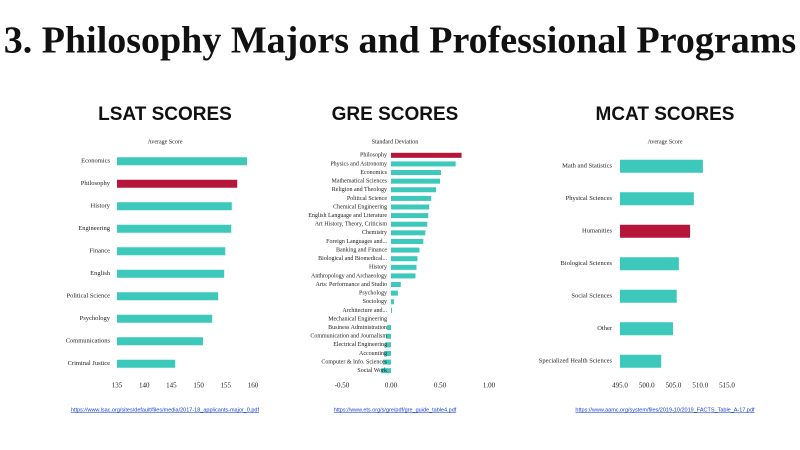 Image resolution: width=800 pixels, height=450 pixels. Describe the element at coordinates (647, 386) in the screenshot. I see `x-tick-label: 500.0` at that location.